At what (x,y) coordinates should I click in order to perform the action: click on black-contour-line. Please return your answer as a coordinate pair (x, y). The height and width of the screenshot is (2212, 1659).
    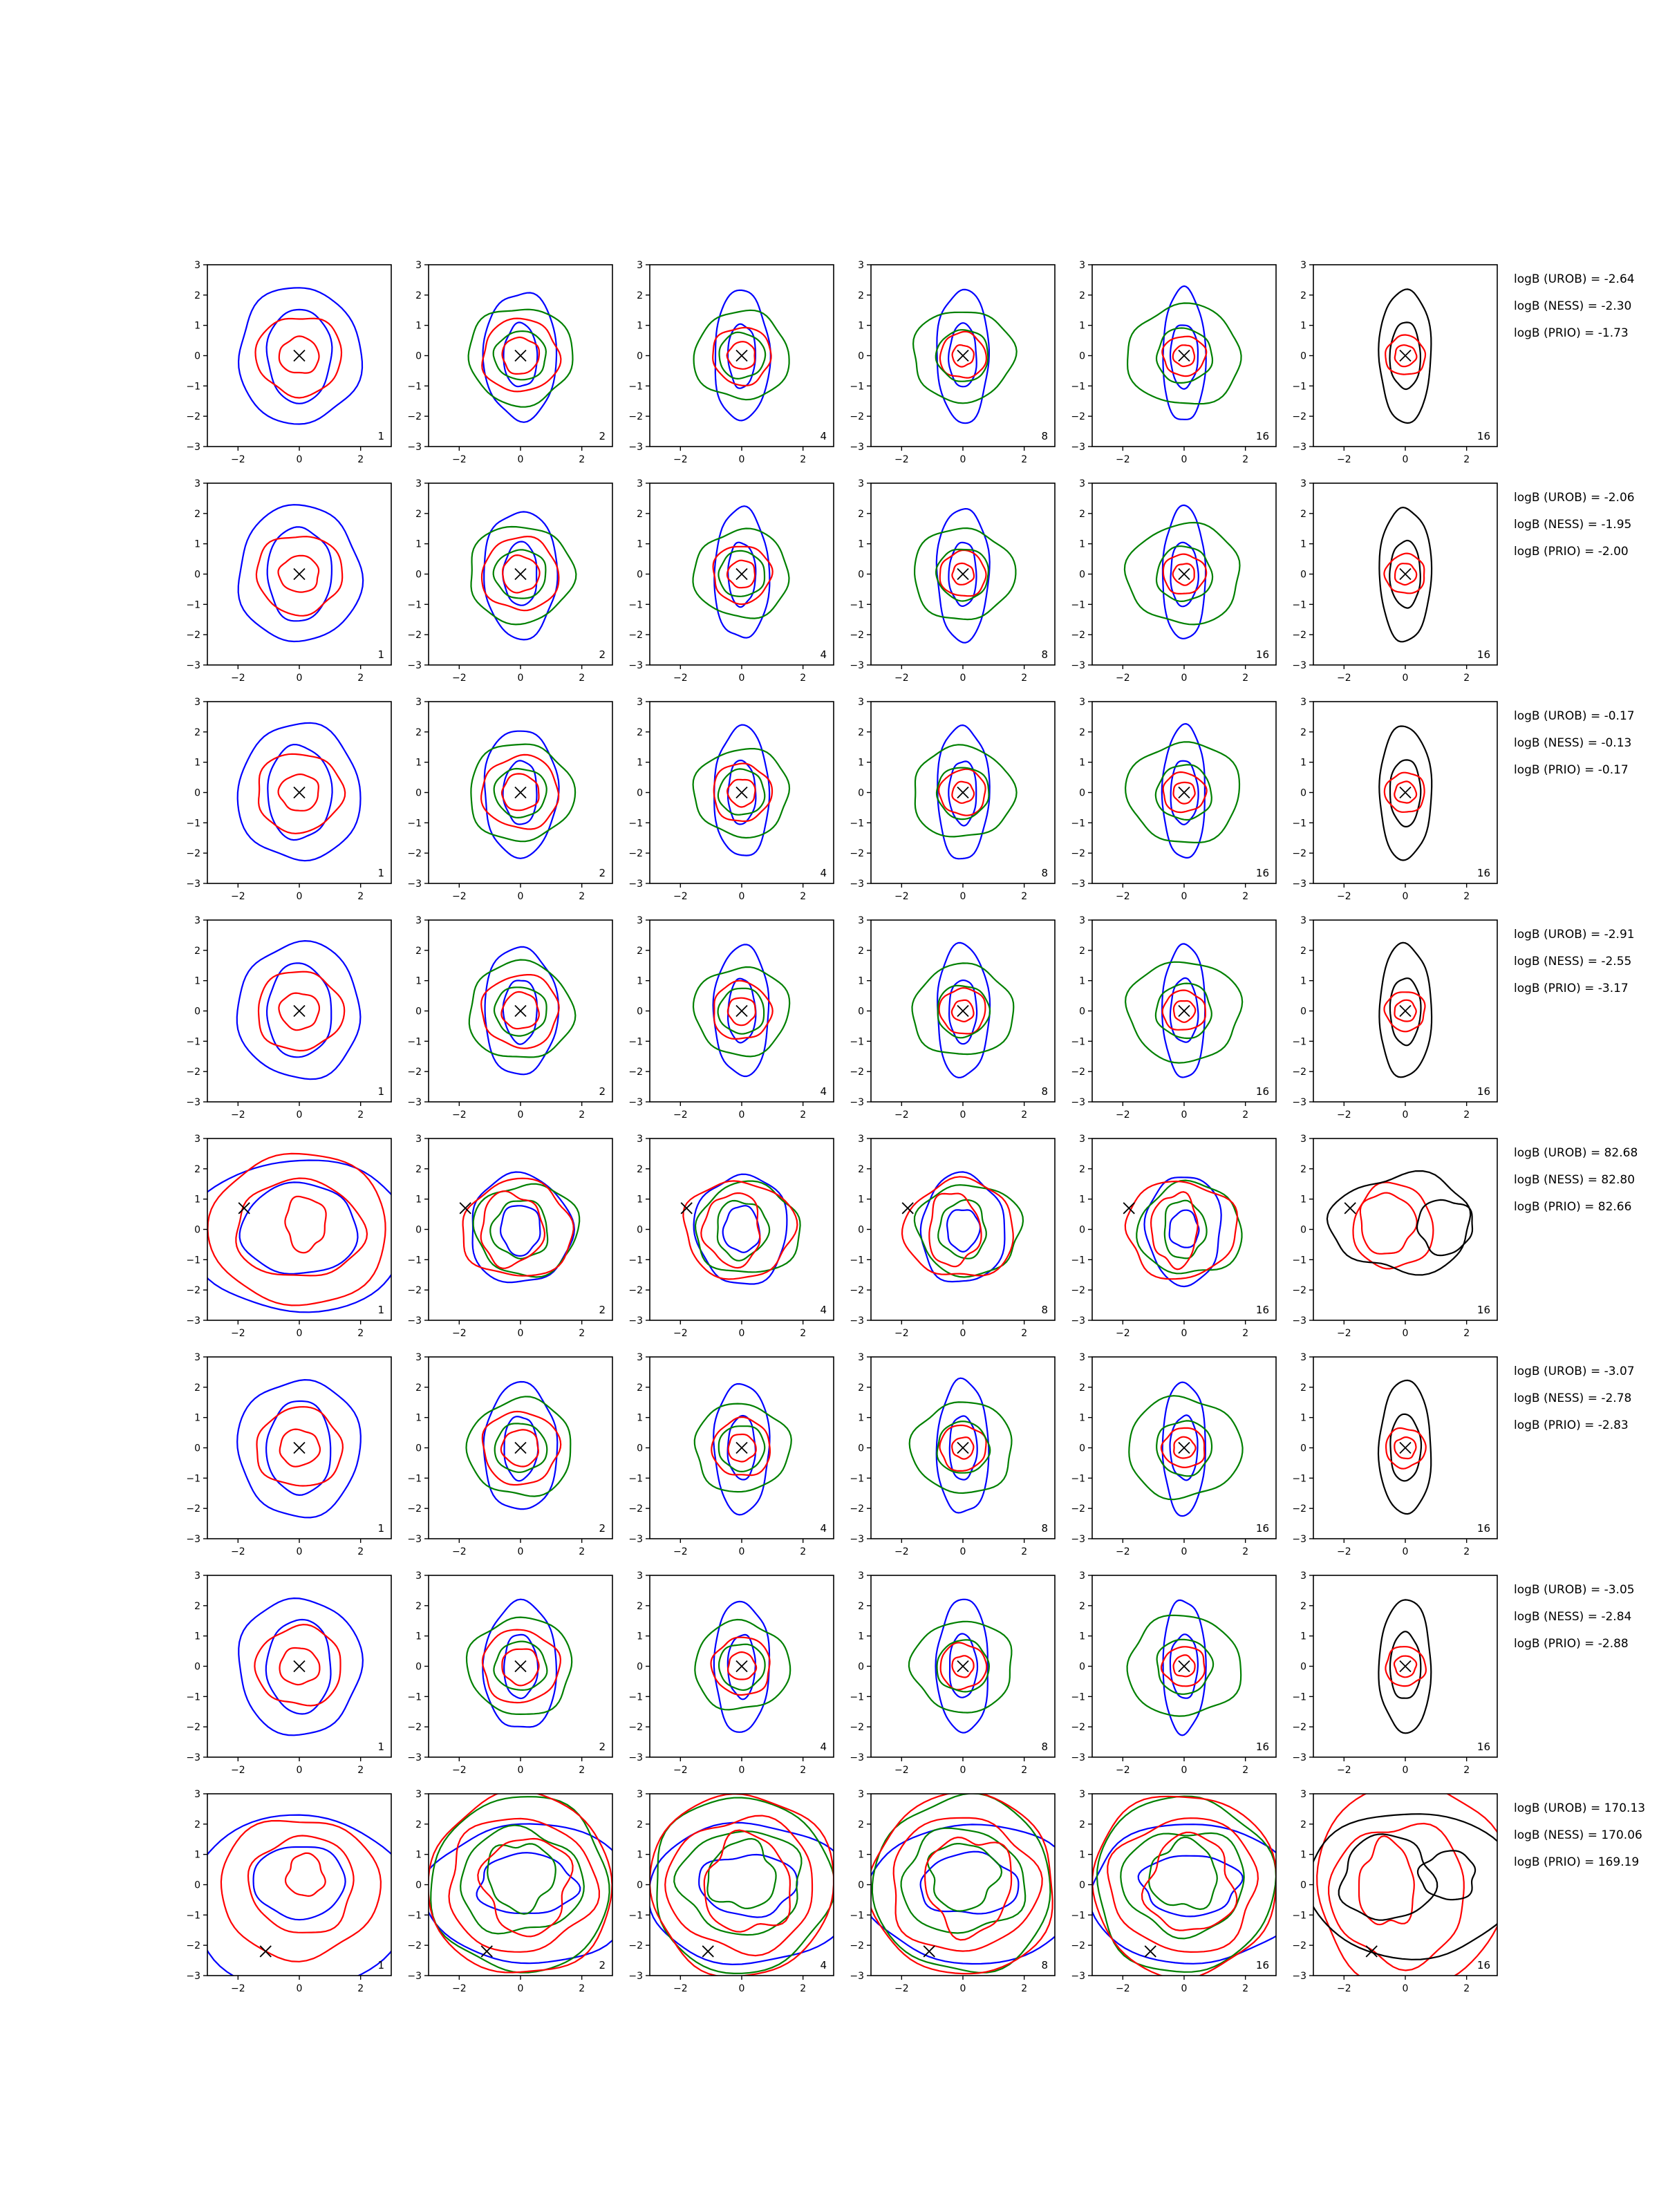
    Looking at the image, I should click on (1399, 1223).